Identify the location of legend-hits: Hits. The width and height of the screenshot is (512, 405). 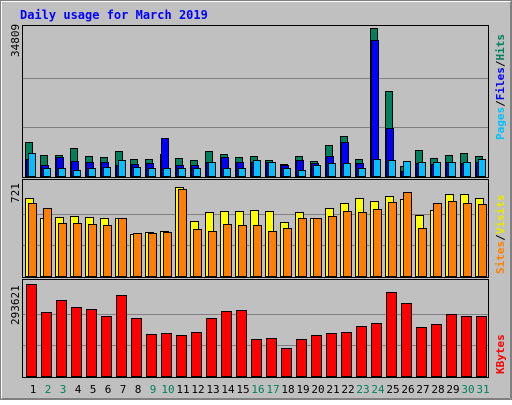
(500, 47).